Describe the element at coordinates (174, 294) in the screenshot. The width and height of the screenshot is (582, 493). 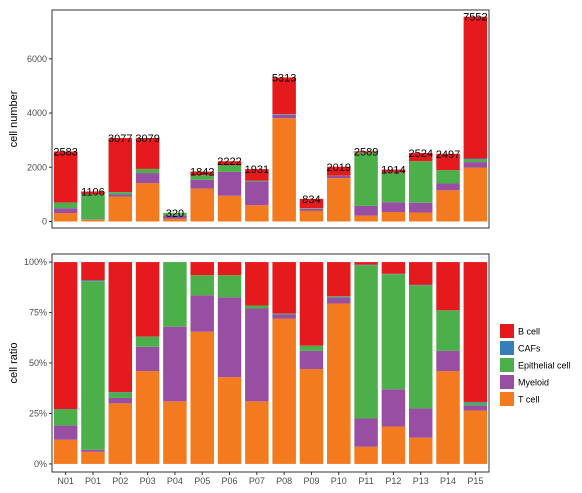
I see `bar-ratio-p04-epithelial-cell` at that location.